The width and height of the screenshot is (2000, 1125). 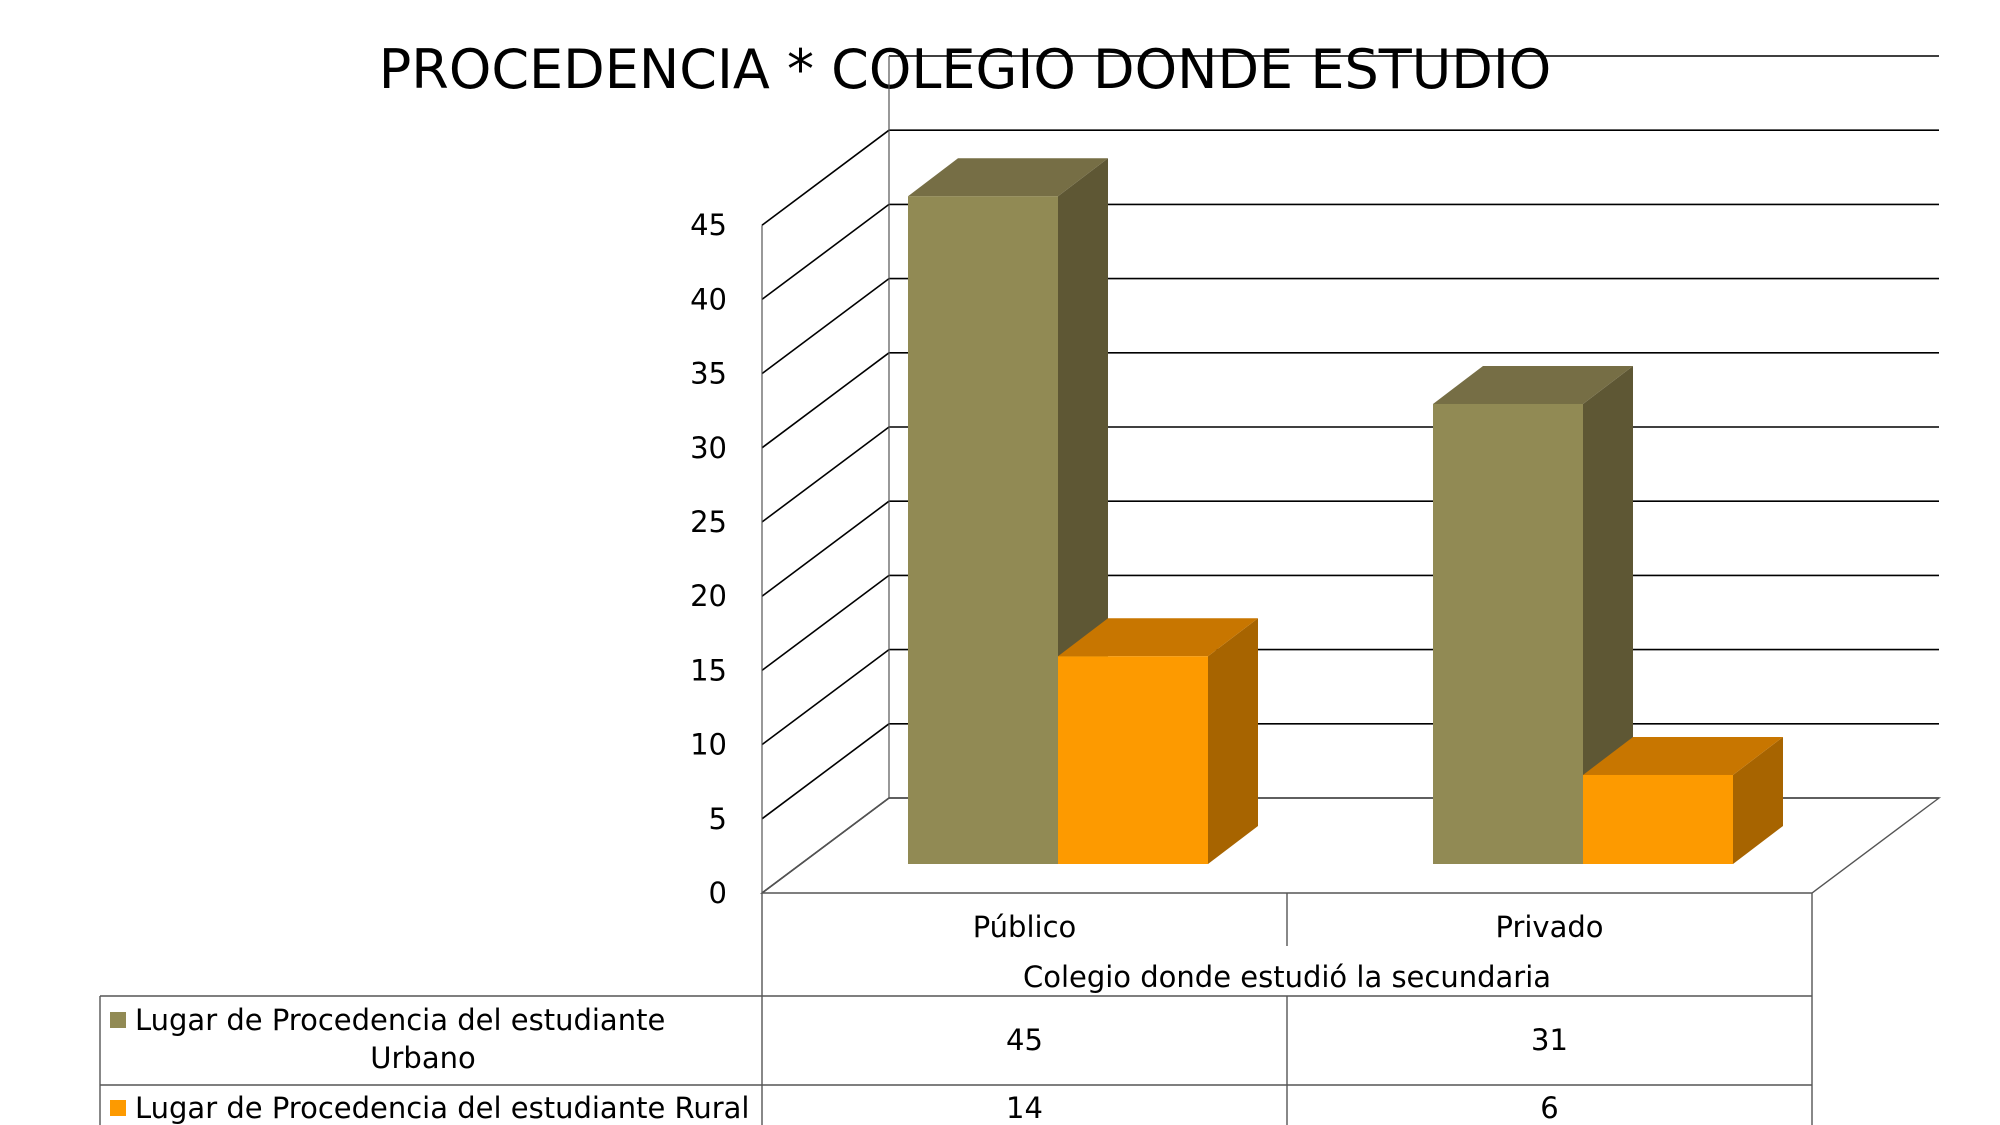 What do you see at coordinates (708, 670) in the screenshot?
I see `y-tick-label: 15` at bounding box center [708, 670].